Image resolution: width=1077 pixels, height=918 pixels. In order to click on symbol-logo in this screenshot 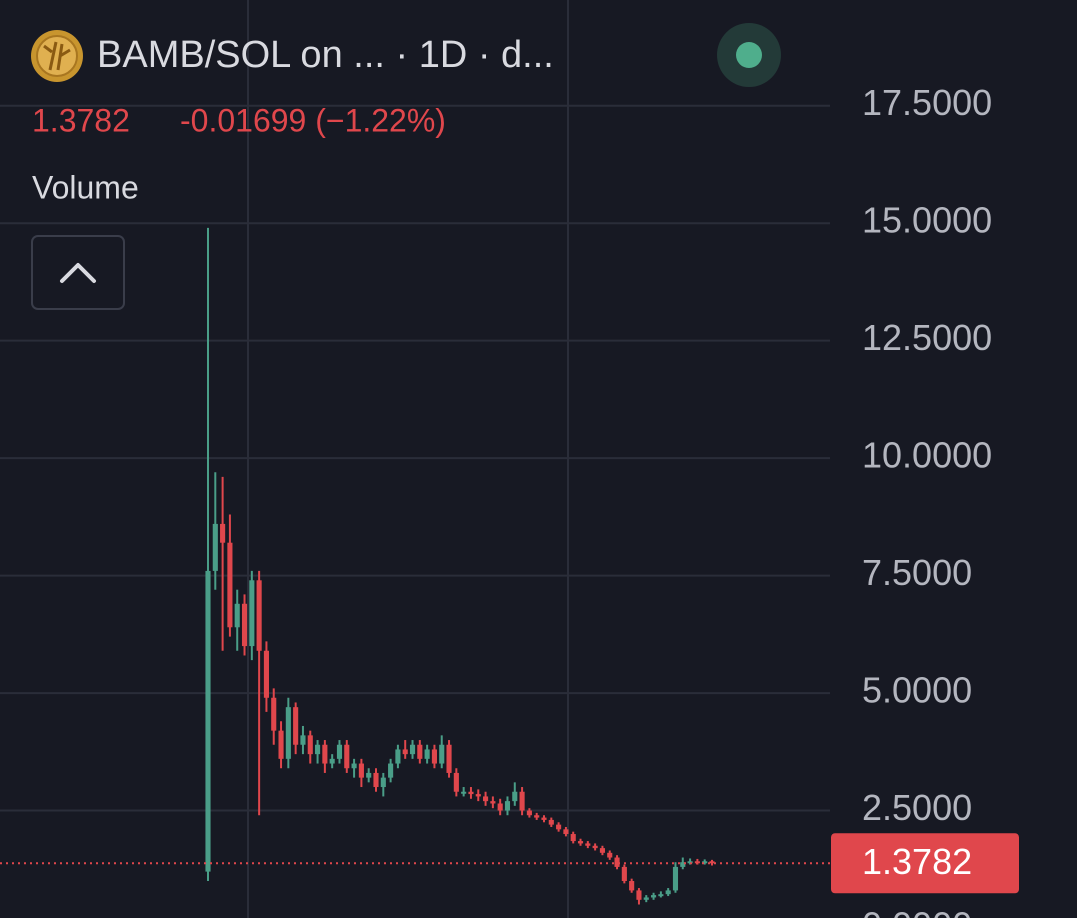, I will do `click(57, 56)`.